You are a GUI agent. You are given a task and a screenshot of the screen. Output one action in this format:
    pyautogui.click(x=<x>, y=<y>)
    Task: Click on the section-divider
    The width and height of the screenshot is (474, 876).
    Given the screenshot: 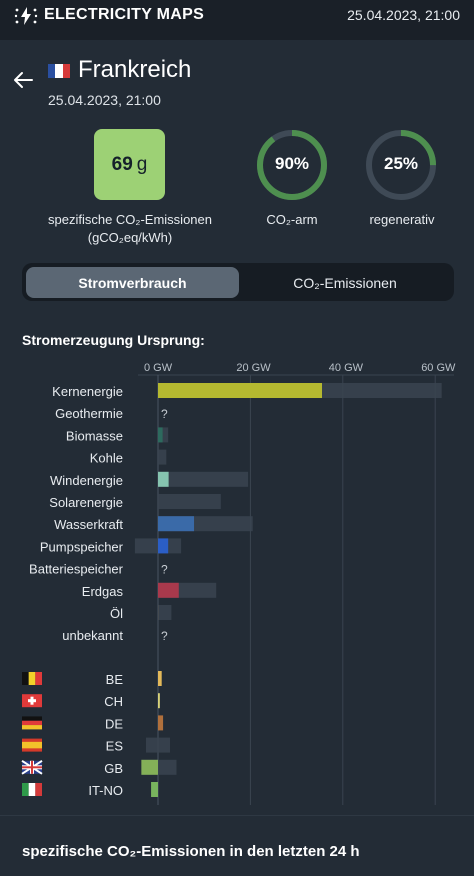 What is the action you would take?
    pyautogui.click(x=237, y=815)
    